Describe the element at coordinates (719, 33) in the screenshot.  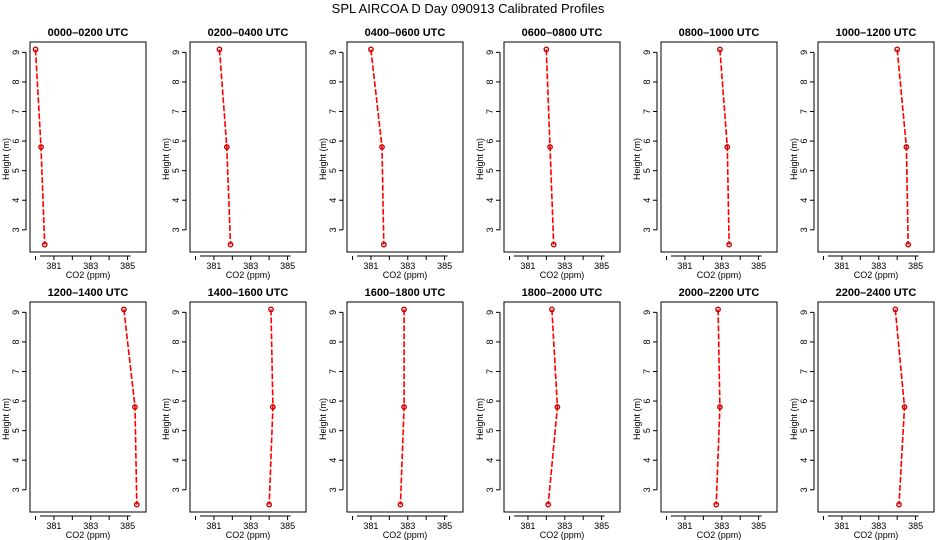
I see `panel-title: 0800–1000 UTC` at that location.